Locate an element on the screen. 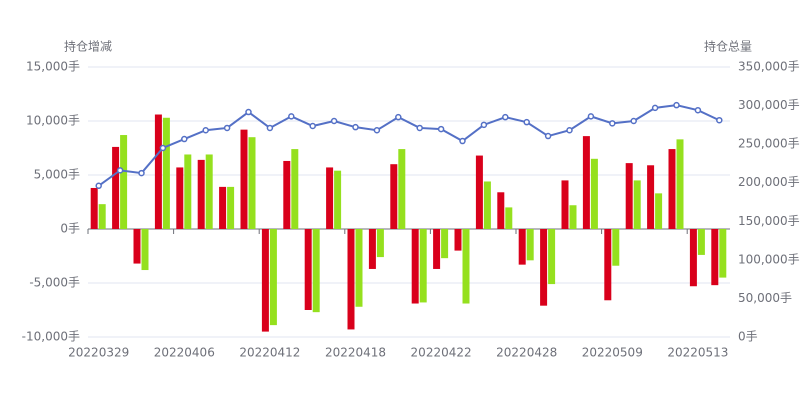 The image size is (800, 400). y-tick-label: 10,000手 is located at coordinates (53, 121).